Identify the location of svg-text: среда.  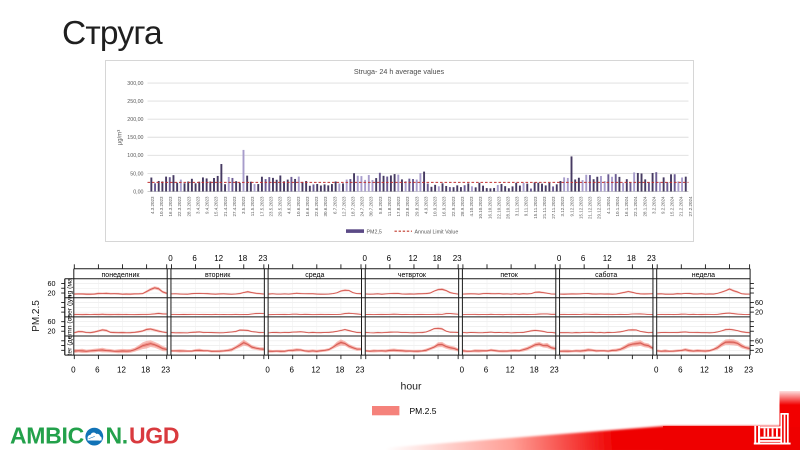
(314, 275).